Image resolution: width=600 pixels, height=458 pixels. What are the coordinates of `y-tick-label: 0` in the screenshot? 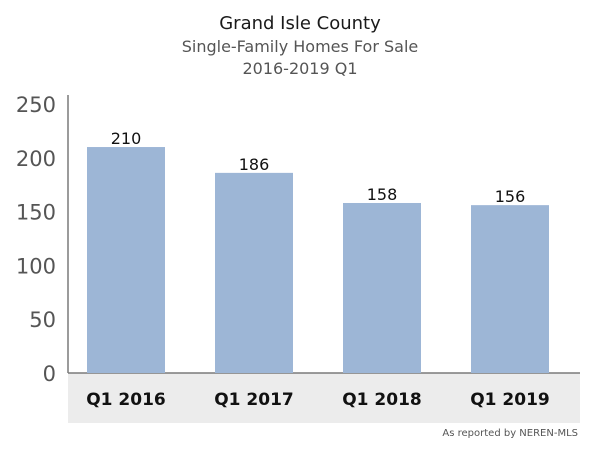 It's located at (49, 374).